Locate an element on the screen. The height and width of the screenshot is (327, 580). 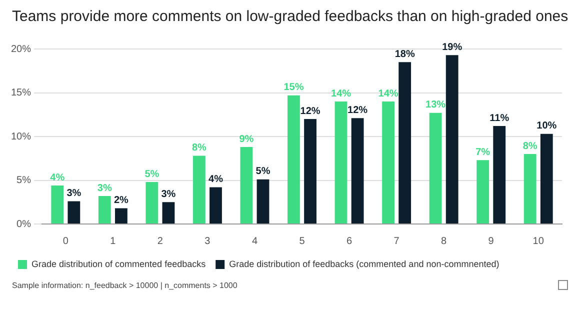
data-label: 15% is located at coordinates (294, 88).